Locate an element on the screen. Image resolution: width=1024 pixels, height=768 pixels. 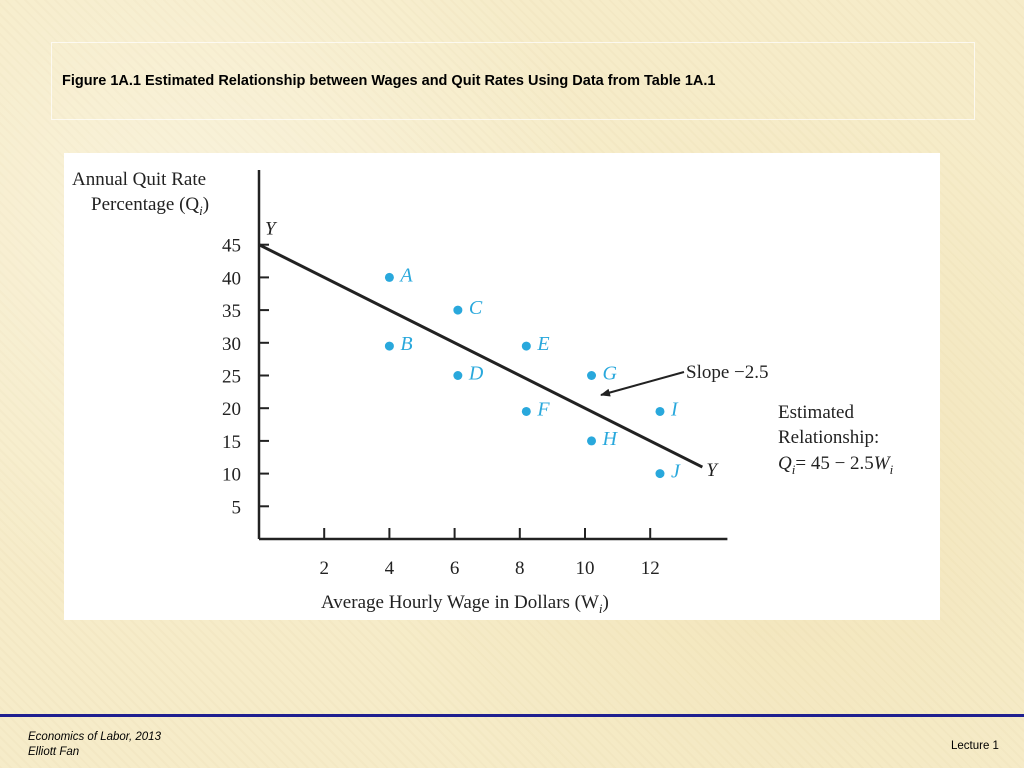
data-point-label-h: H is located at coordinates (610, 439).